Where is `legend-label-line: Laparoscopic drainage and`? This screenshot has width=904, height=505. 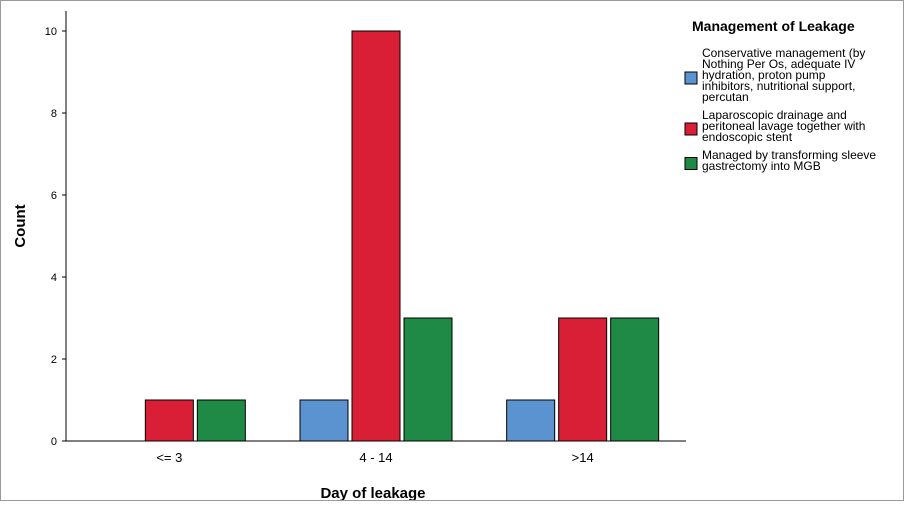 legend-label-line: Laparoscopic drainage and is located at coordinates (774, 115).